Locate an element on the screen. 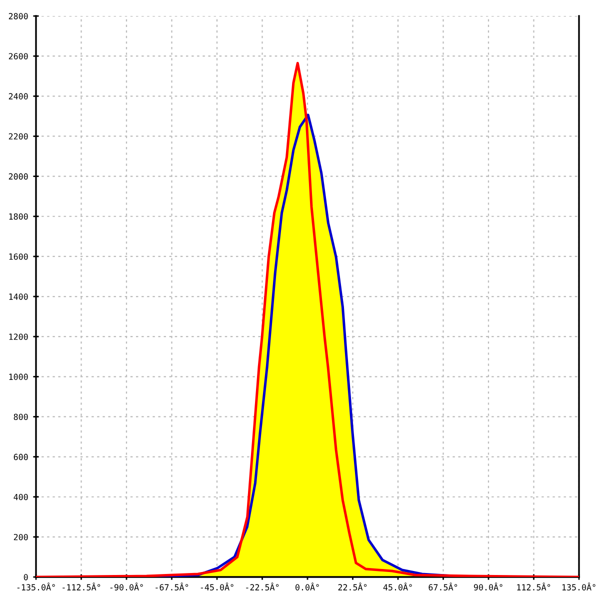 This screenshot has width=600, height=600. x-tick-label: 0.0Â° is located at coordinates (307, 586).